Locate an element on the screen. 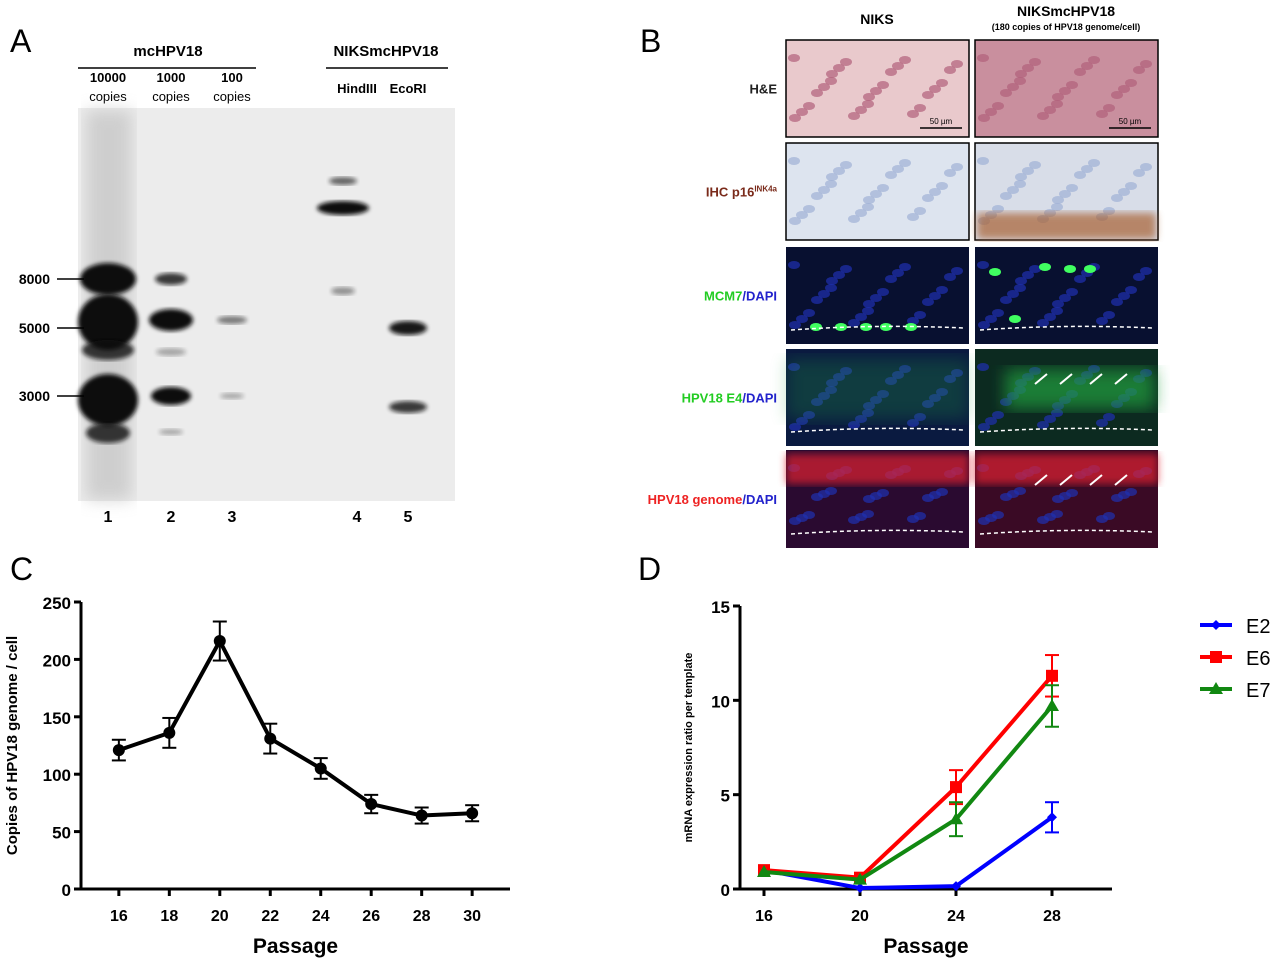  y-tick-label: 50 is located at coordinates (61, 833).